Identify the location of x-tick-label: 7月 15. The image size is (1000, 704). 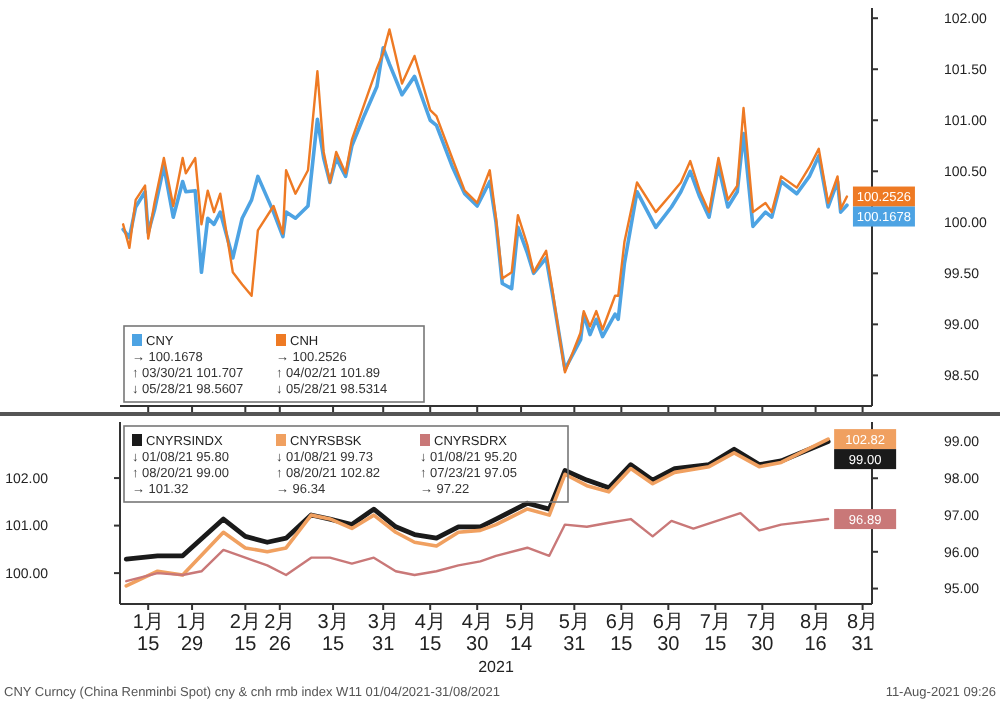
(715, 634).